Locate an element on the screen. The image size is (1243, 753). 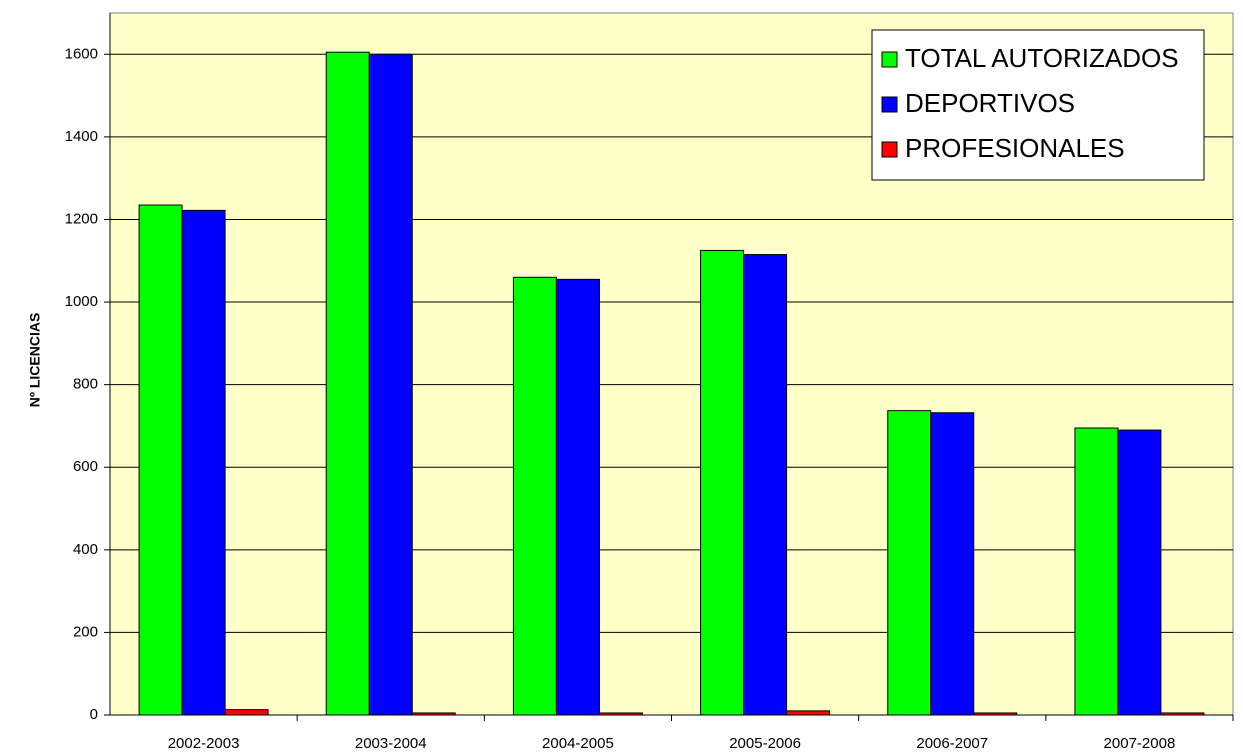
x-tick-label: 2002-2003 is located at coordinates (204, 743).